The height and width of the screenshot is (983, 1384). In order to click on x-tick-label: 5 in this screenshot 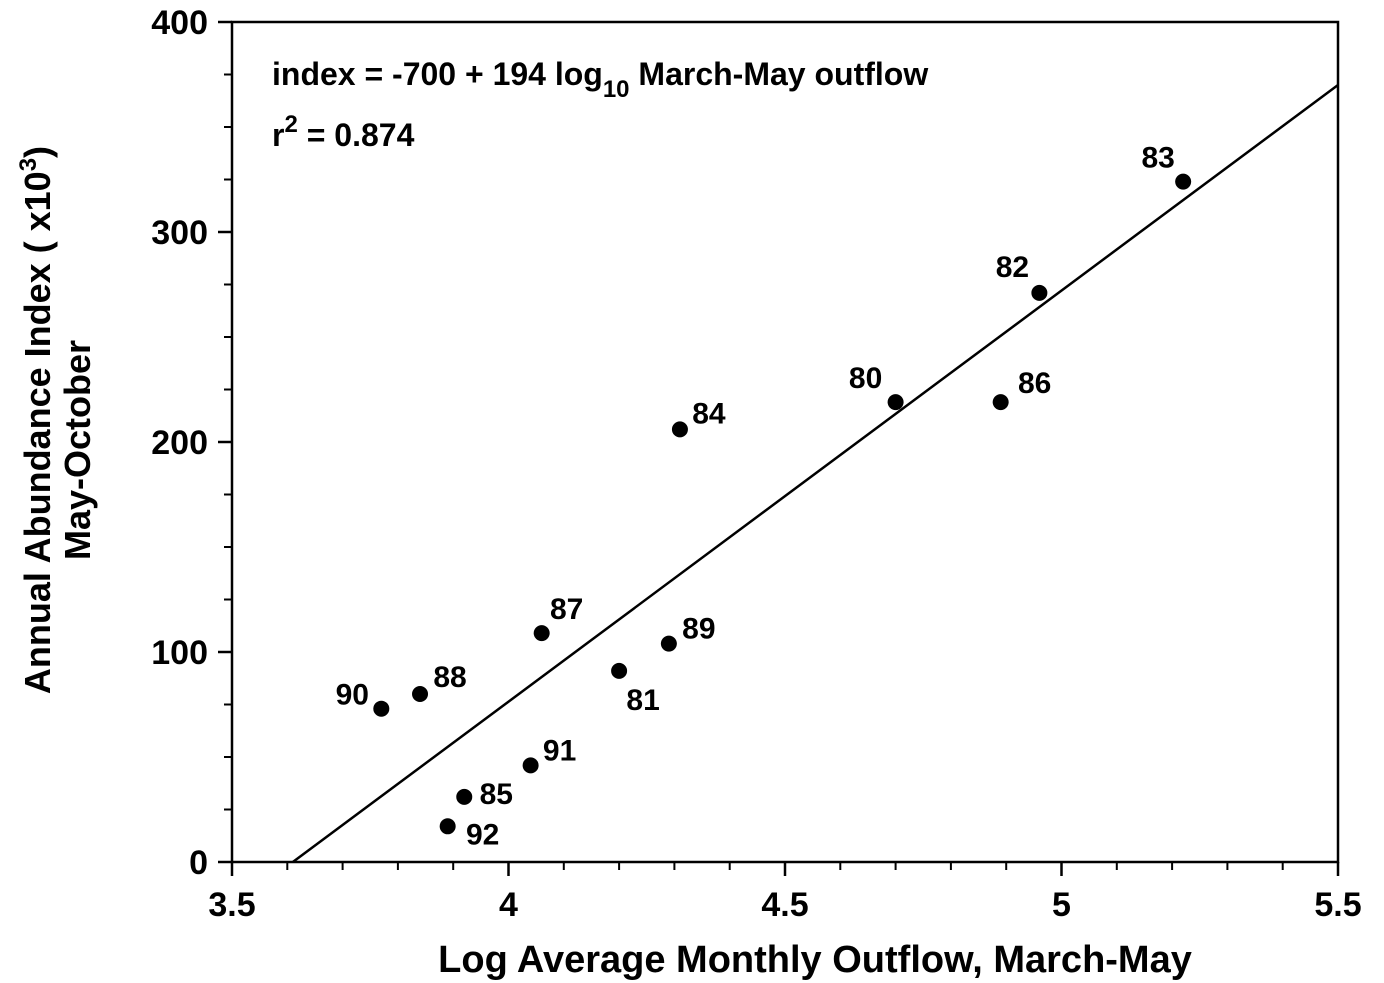, I will do `click(1061, 905)`.